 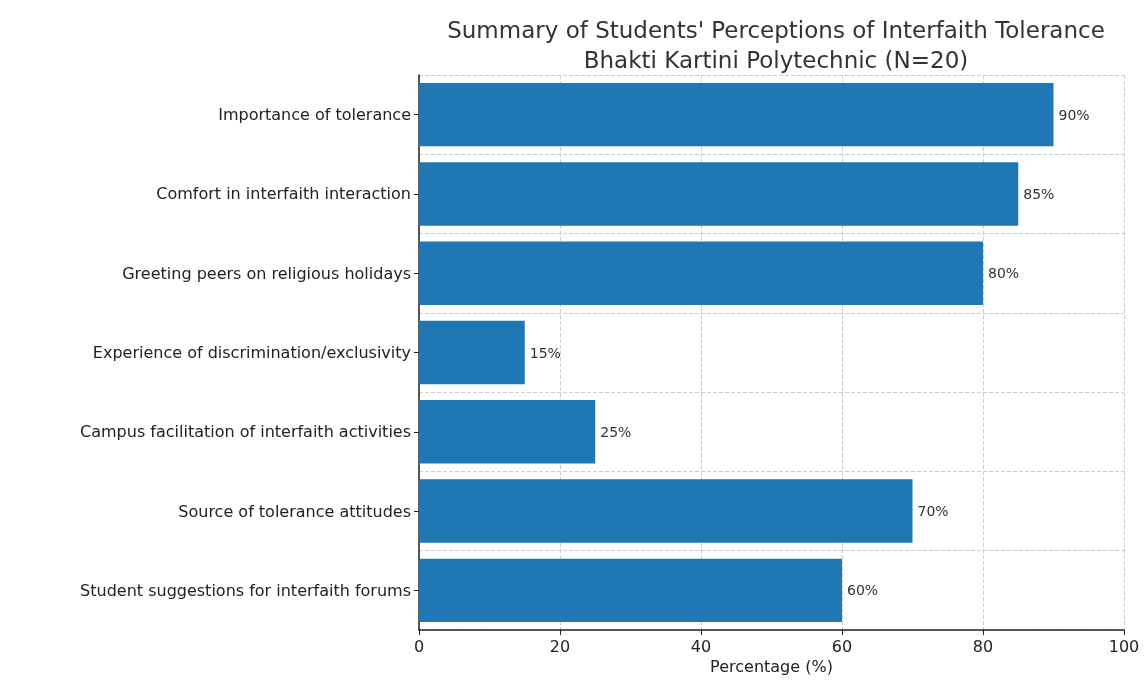 I want to click on data-label: 85%, so click(x=1039, y=193).